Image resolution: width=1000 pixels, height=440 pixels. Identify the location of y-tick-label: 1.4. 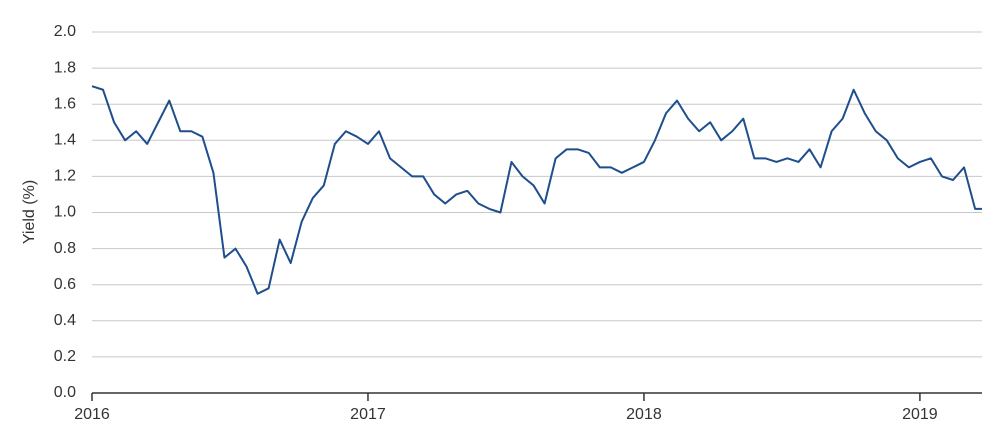
(65, 140).